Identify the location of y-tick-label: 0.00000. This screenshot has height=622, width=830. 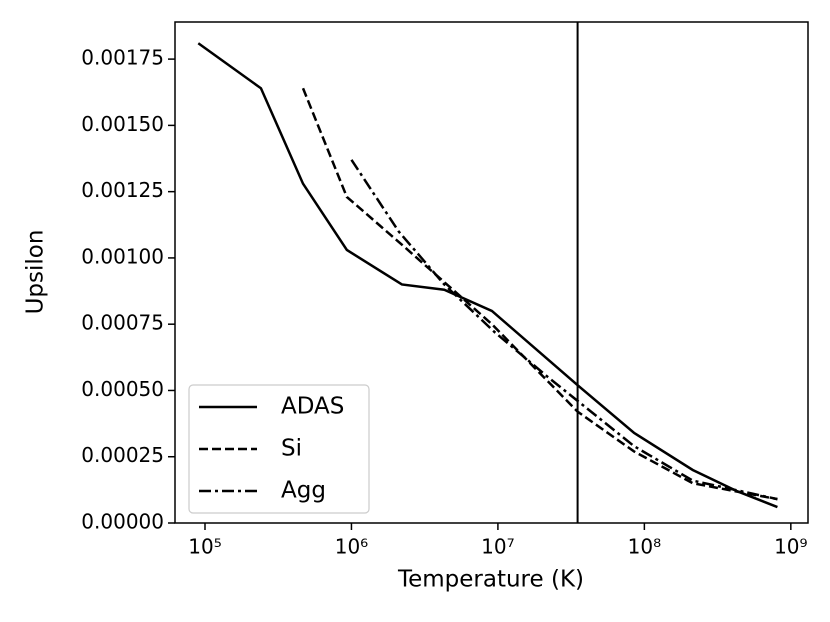
(122, 522).